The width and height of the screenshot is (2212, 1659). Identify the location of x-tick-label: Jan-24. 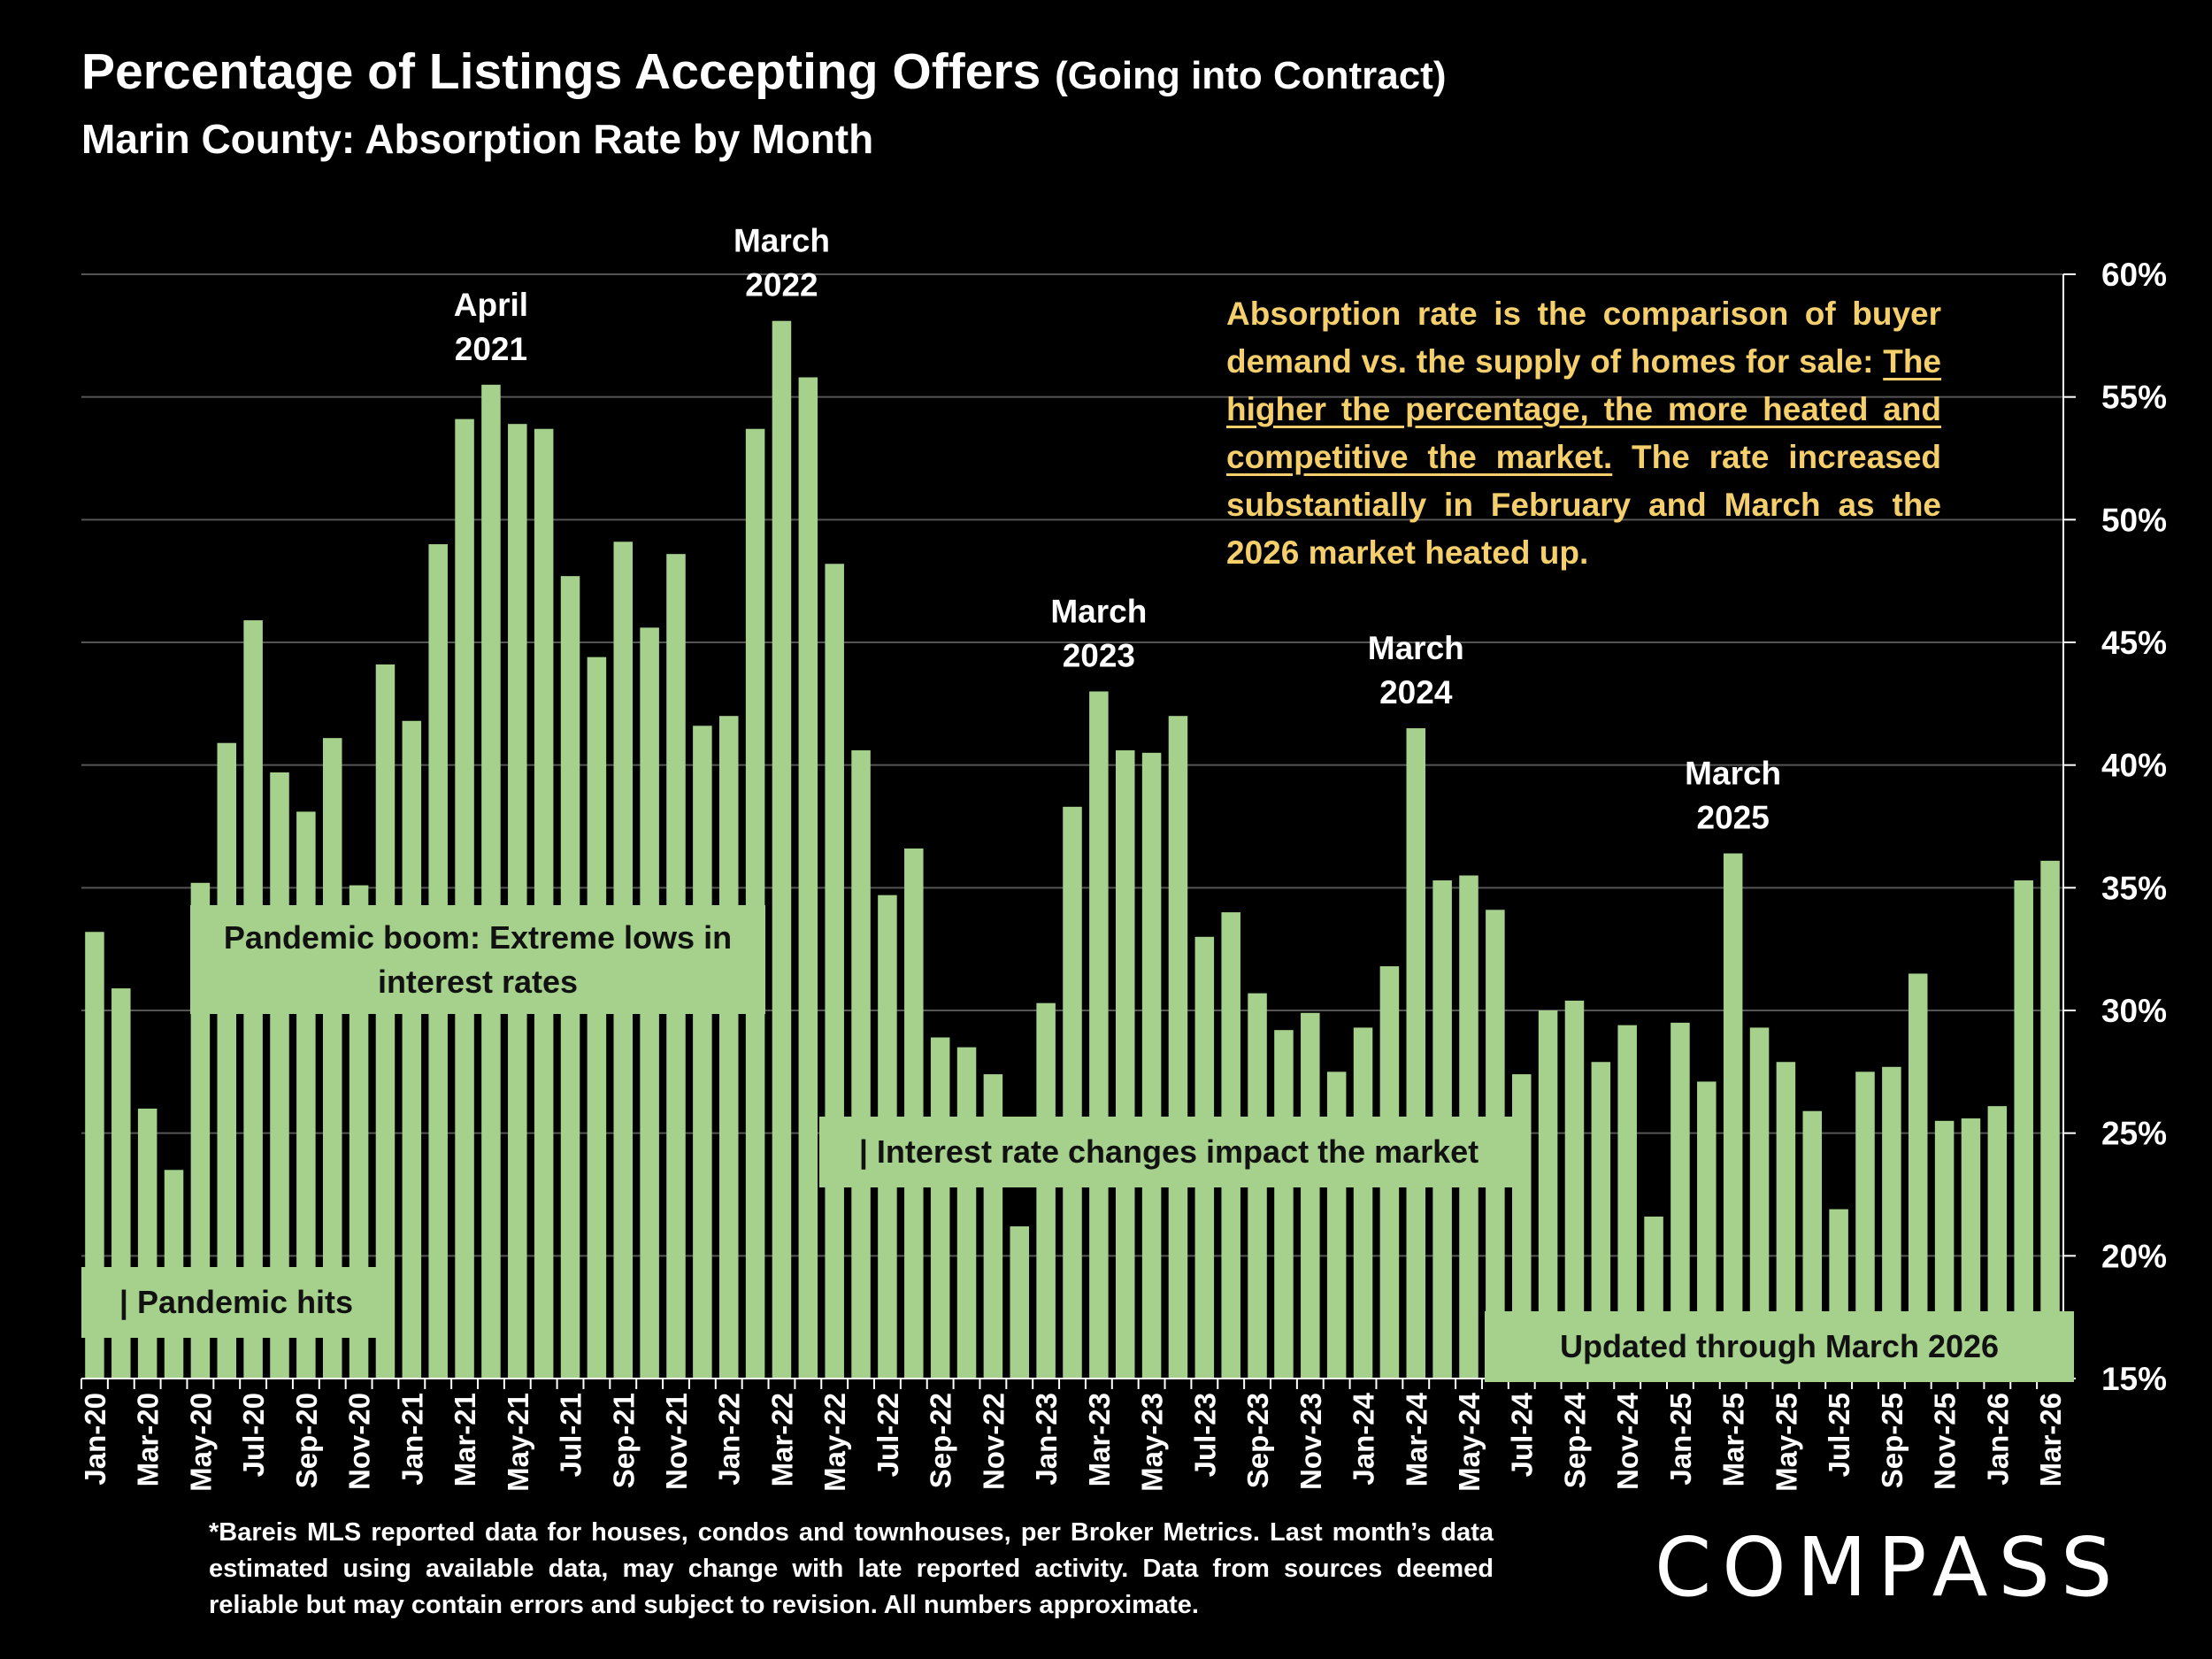
(1364, 1439).